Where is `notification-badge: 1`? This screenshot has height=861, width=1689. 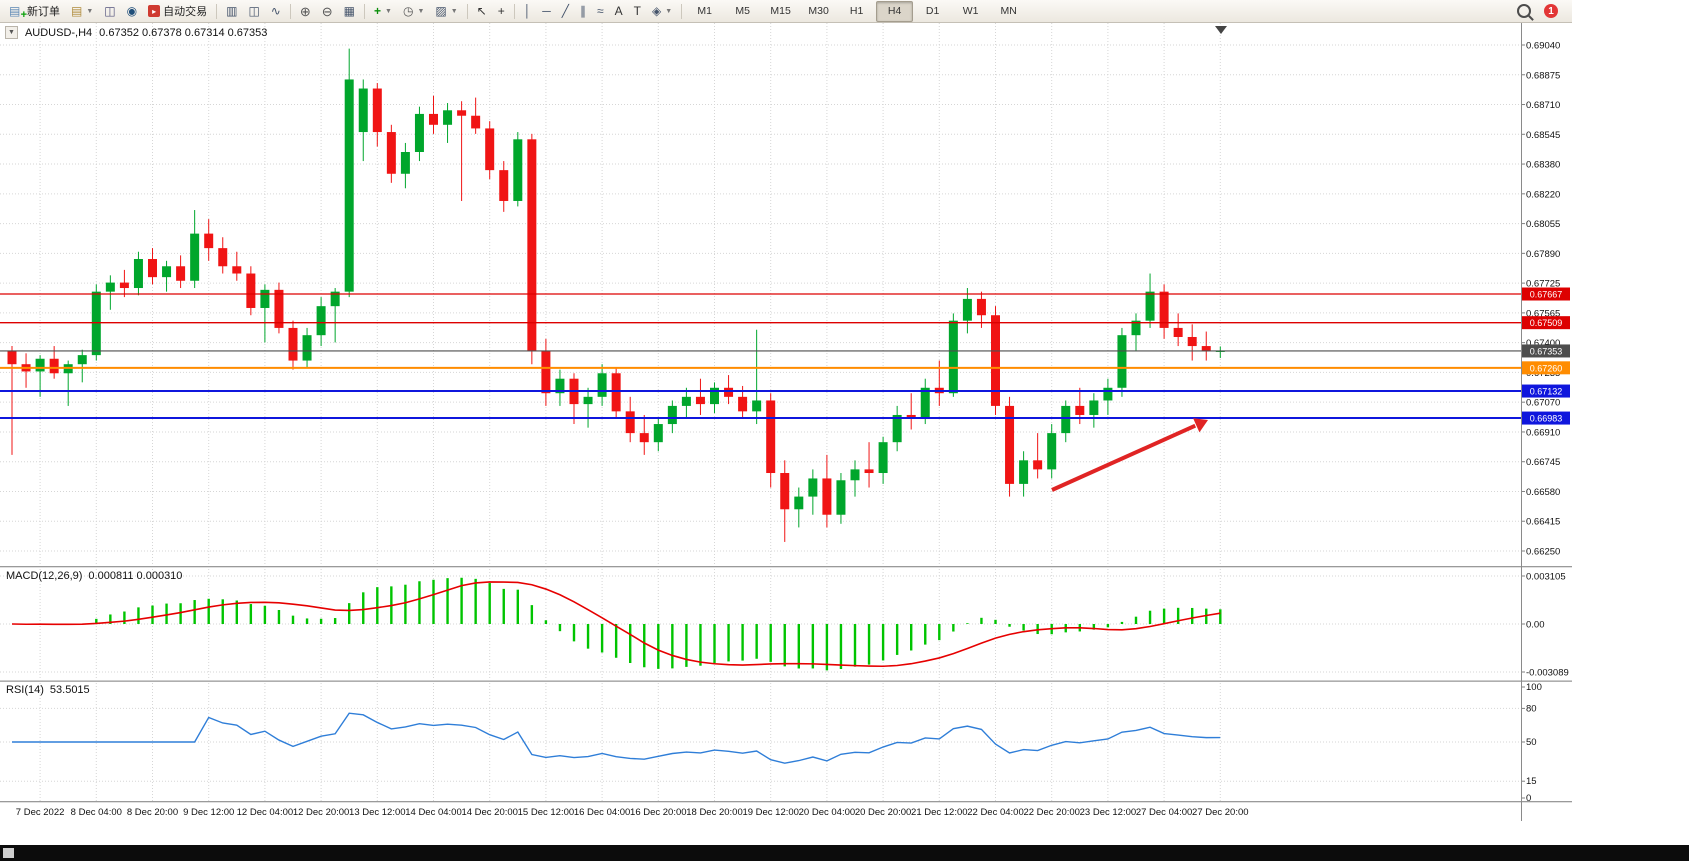 notification-badge: 1 is located at coordinates (1551, 11).